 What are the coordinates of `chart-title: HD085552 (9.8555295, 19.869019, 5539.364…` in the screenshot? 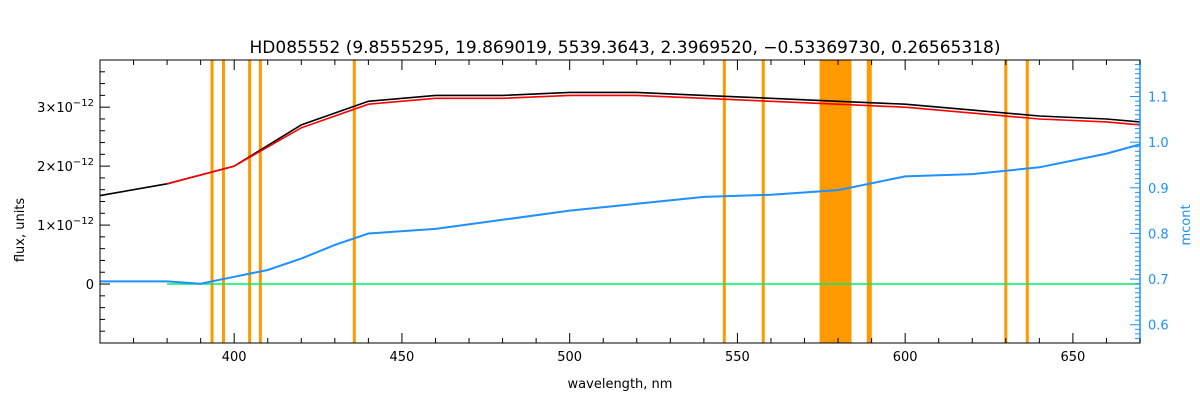 It's located at (625, 48).